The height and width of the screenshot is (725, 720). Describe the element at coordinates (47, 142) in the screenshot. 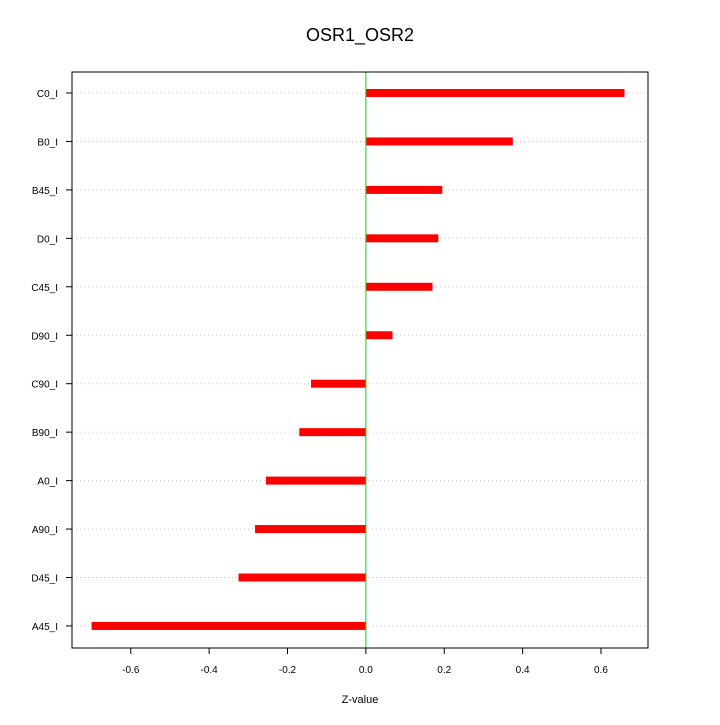

I see `y-tick-label: B0_I` at that location.